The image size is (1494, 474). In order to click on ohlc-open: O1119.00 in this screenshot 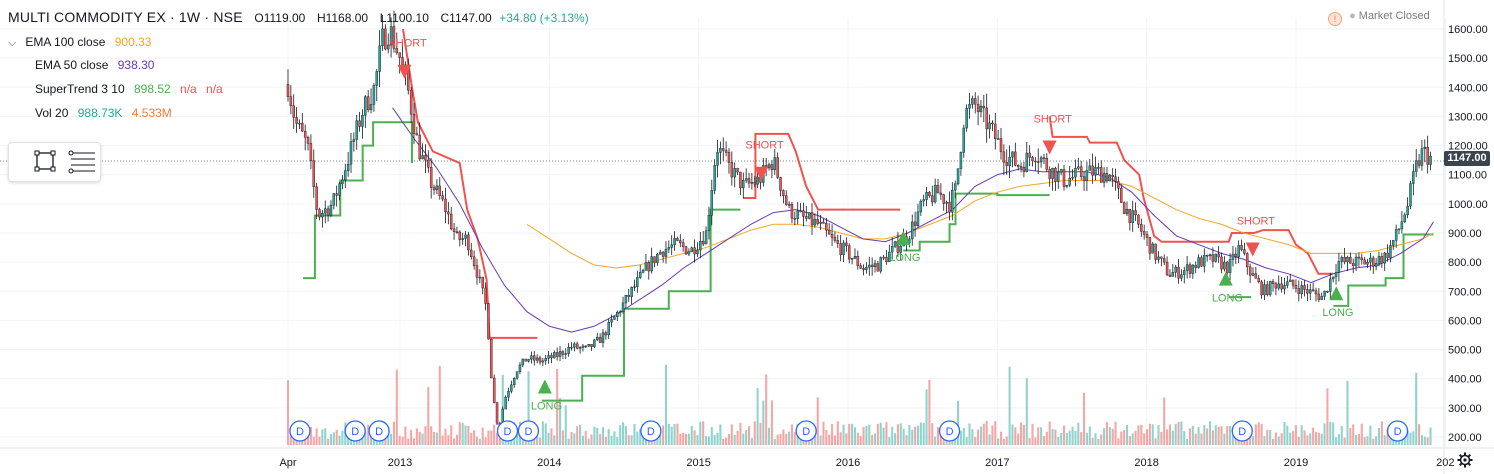, I will do `click(280, 18)`.